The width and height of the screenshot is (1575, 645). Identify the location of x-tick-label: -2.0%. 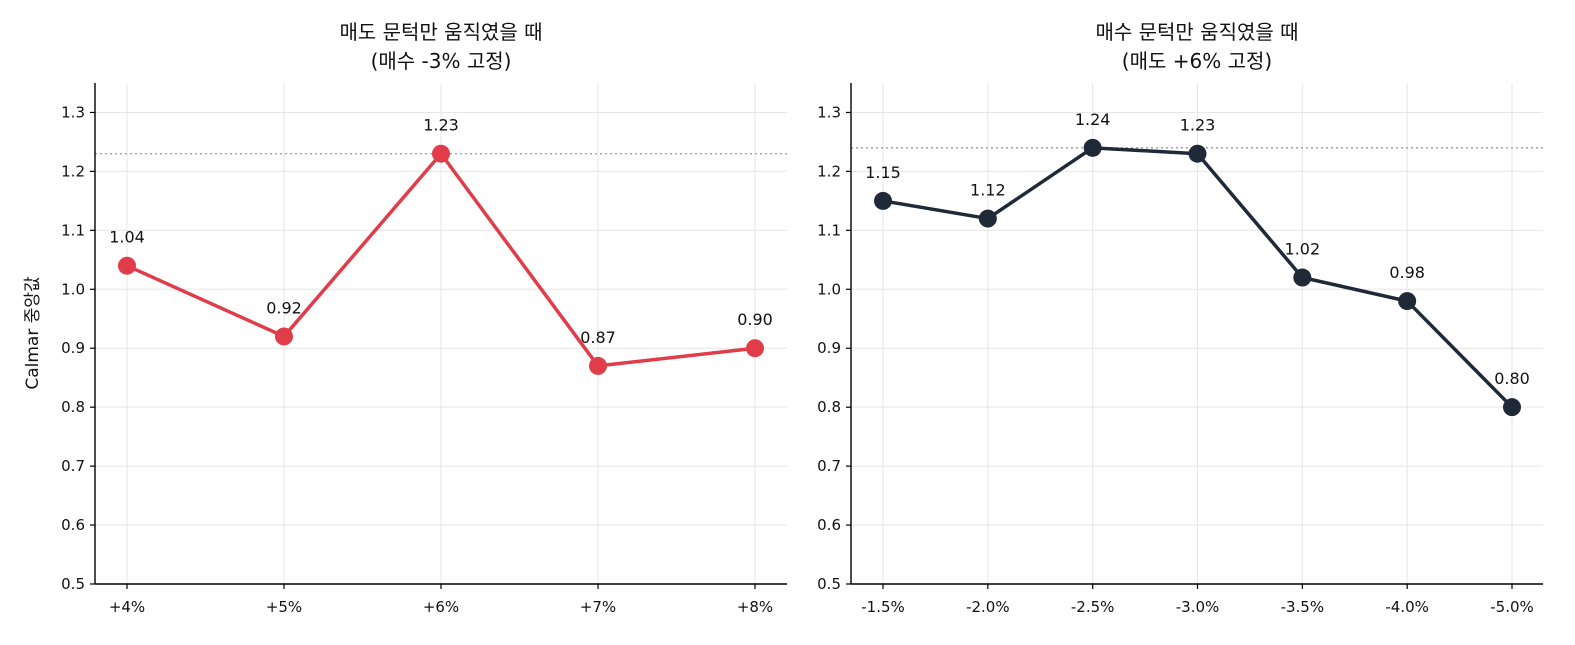
(988, 607).